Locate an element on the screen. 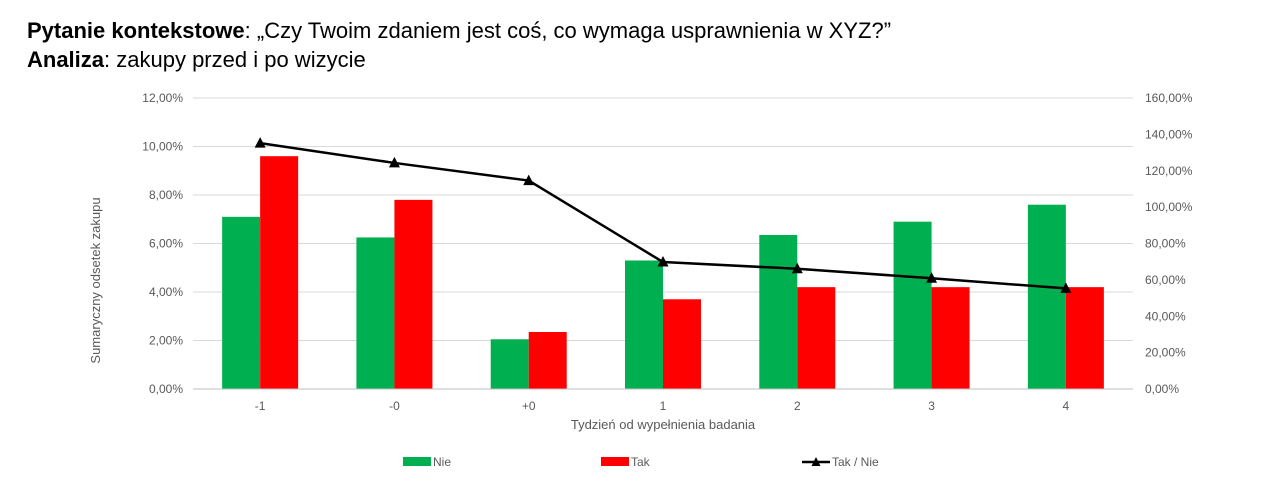 Image resolution: width=1283 pixels, height=486 pixels. y2-tick-label: 60,00% is located at coordinates (1165, 280).